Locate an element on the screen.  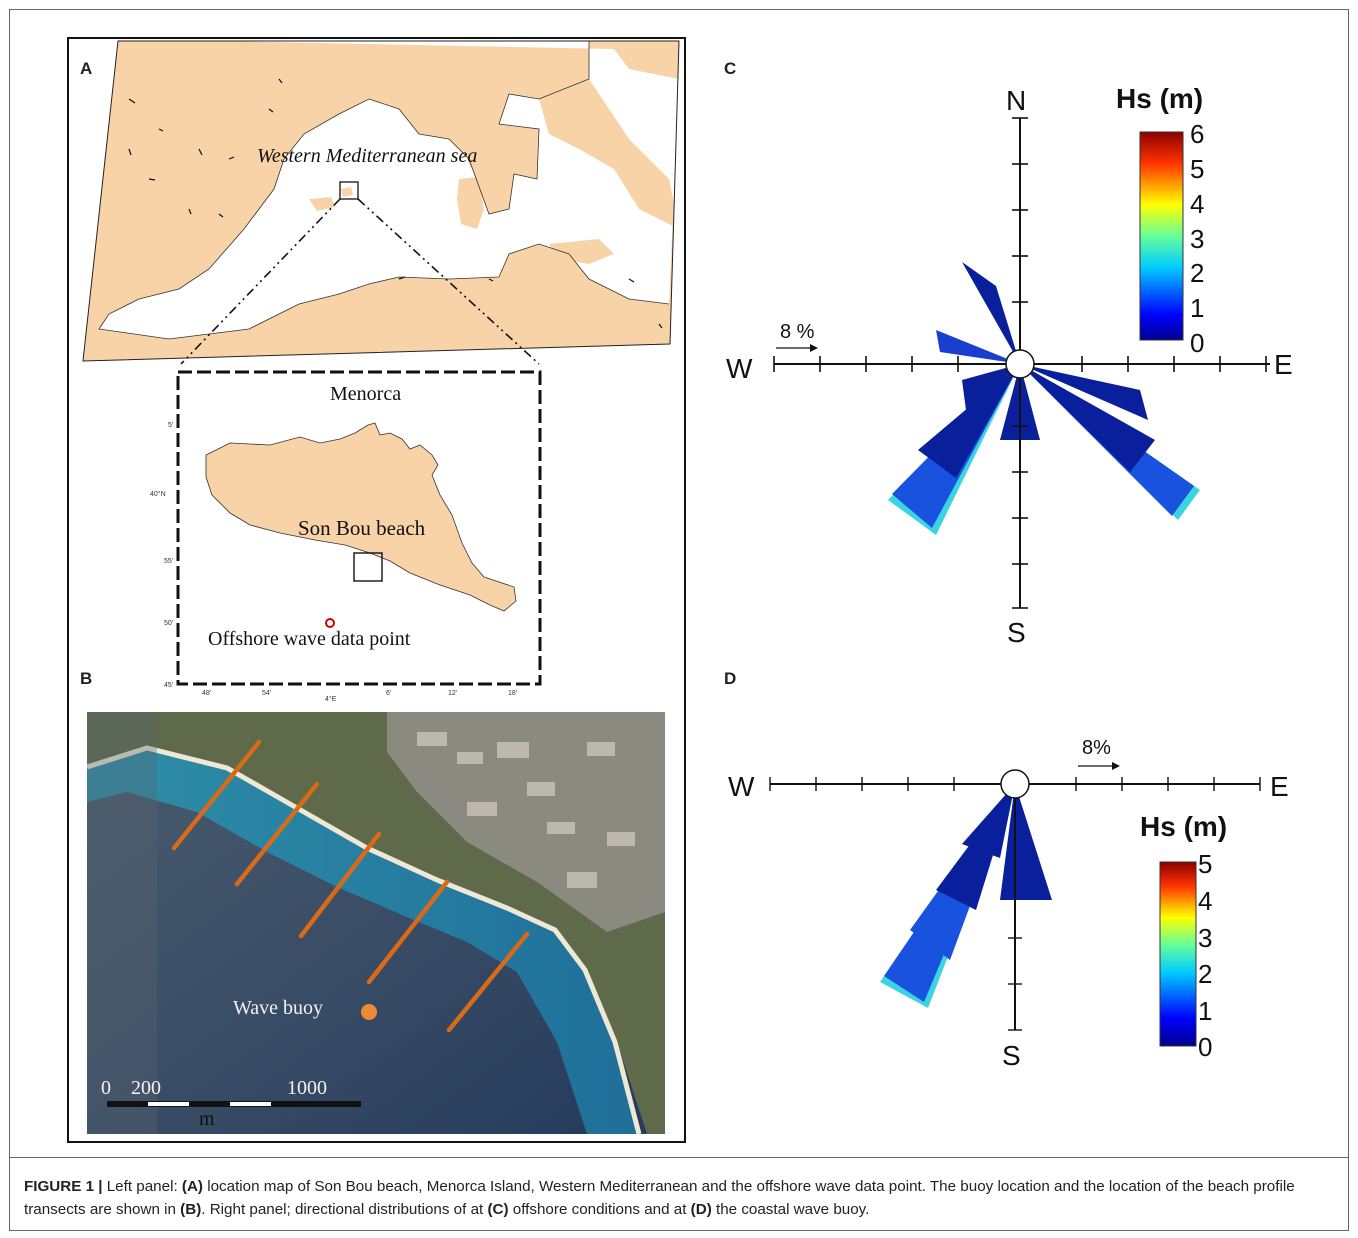
lon-tick: 48' is located at coordinates (206, 693).